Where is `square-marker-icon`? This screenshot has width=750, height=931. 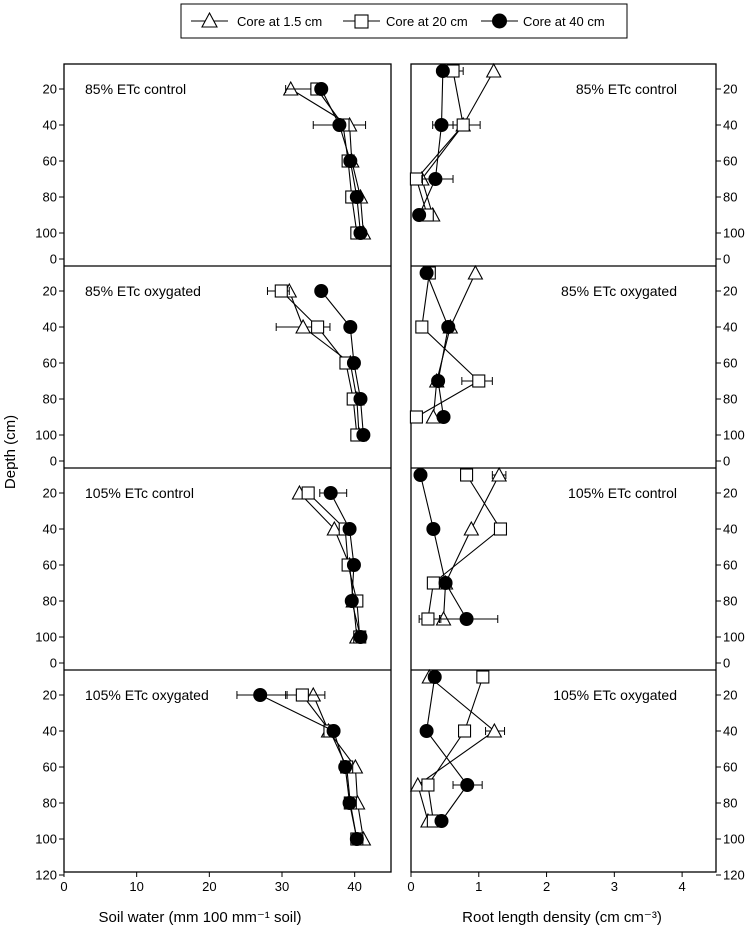
square-marker-icon is located at coordinates (361, 21).